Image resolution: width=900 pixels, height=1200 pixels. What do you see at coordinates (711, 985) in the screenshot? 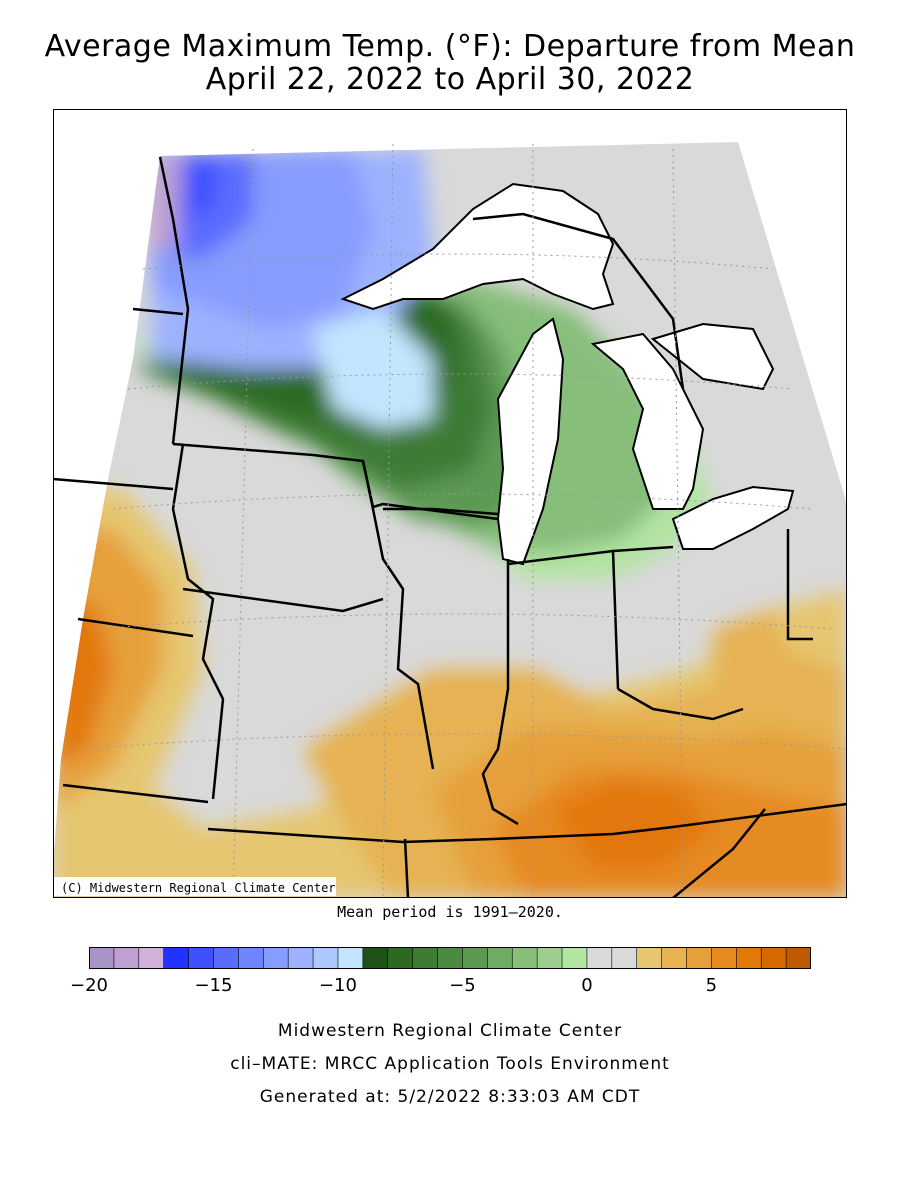
I see `colorbar-tick-label: 5` at bounding box center [711, 985].